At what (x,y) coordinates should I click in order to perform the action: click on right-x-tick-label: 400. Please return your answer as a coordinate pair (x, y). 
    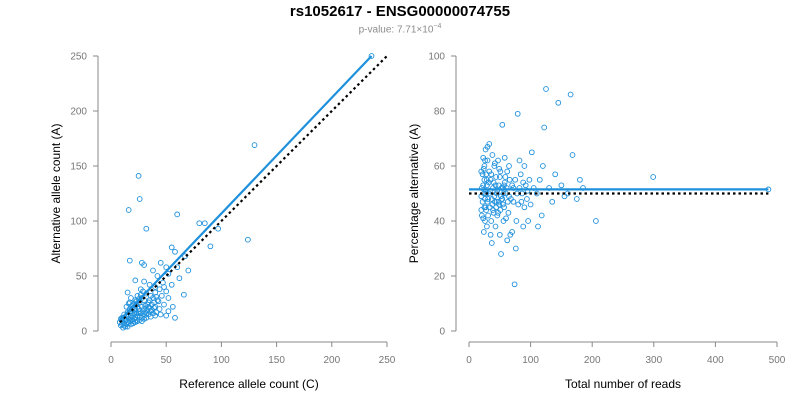
    Looking at the image, I should click on (715, 360).